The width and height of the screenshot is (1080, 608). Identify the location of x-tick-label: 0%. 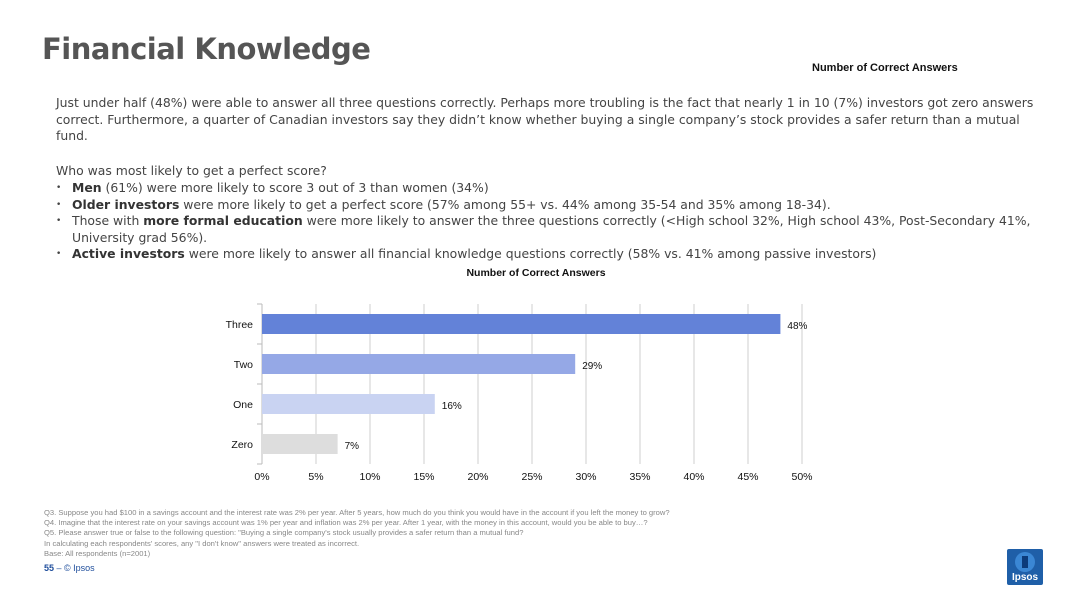
(261, 477).